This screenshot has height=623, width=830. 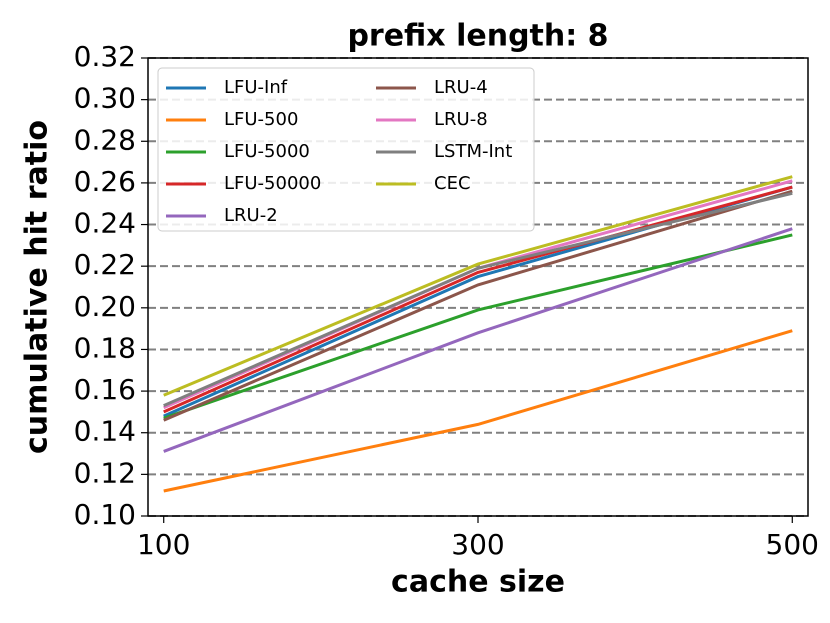 I want to click on y-tick-label: 0.32, so click(x=105, y=56).